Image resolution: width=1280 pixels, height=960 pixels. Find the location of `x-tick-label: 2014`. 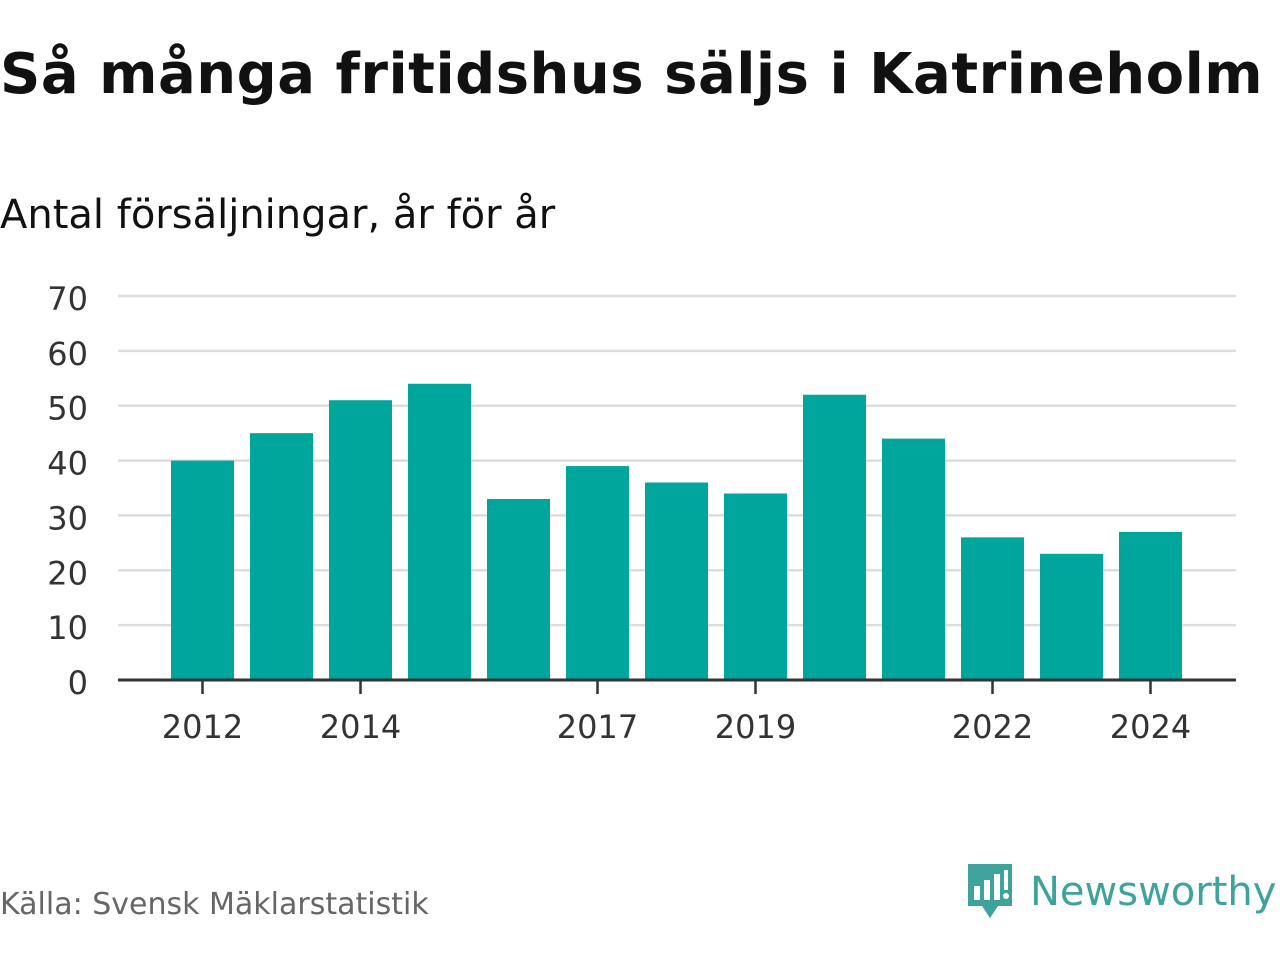

x-tick-label: 2014 is located at coordinates (360, 727).